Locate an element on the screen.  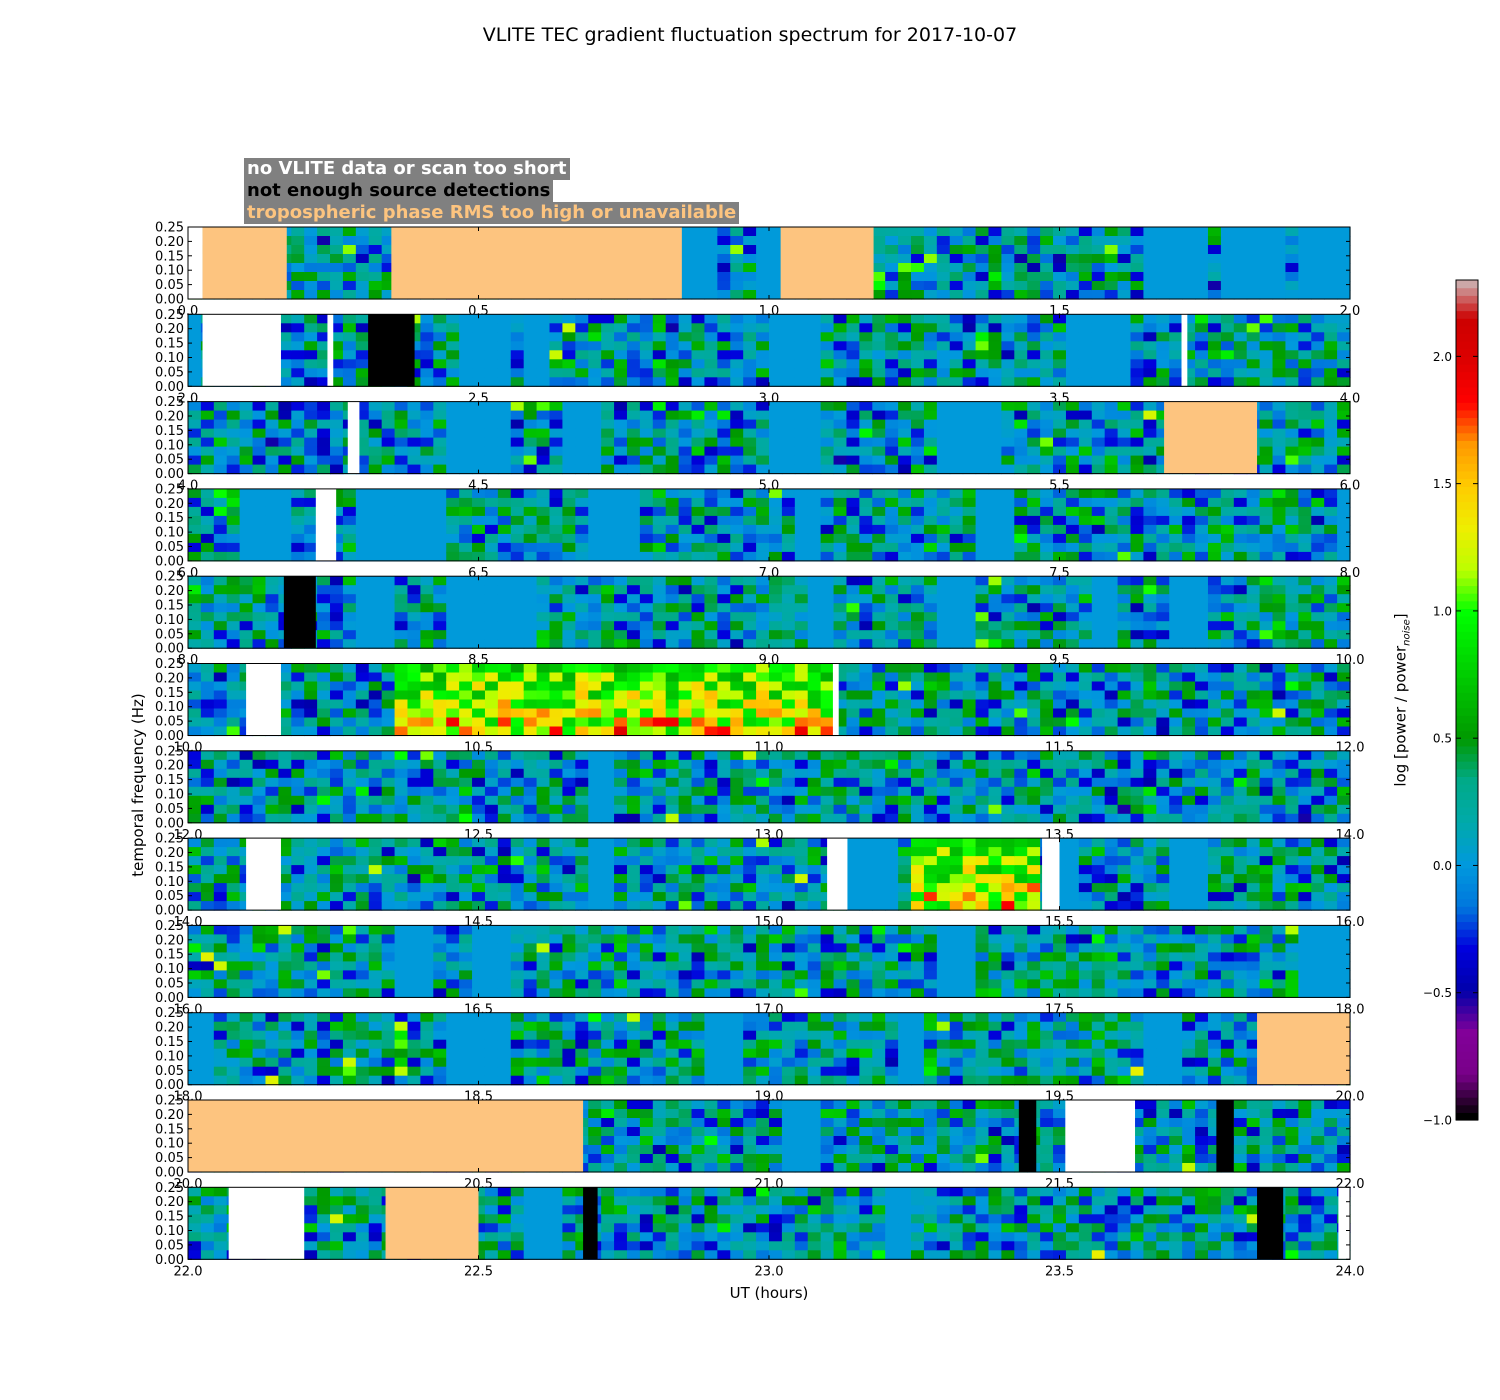
y-tick-label: 0.00 is located at coordinates (169, 736).